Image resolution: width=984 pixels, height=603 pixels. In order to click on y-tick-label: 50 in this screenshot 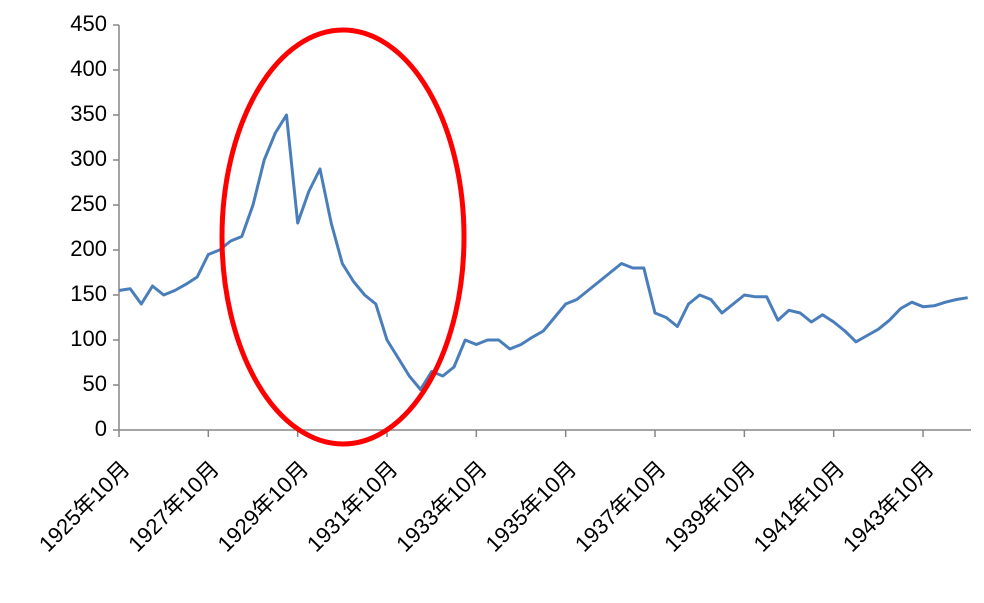, I will do `click(95, 383)`.